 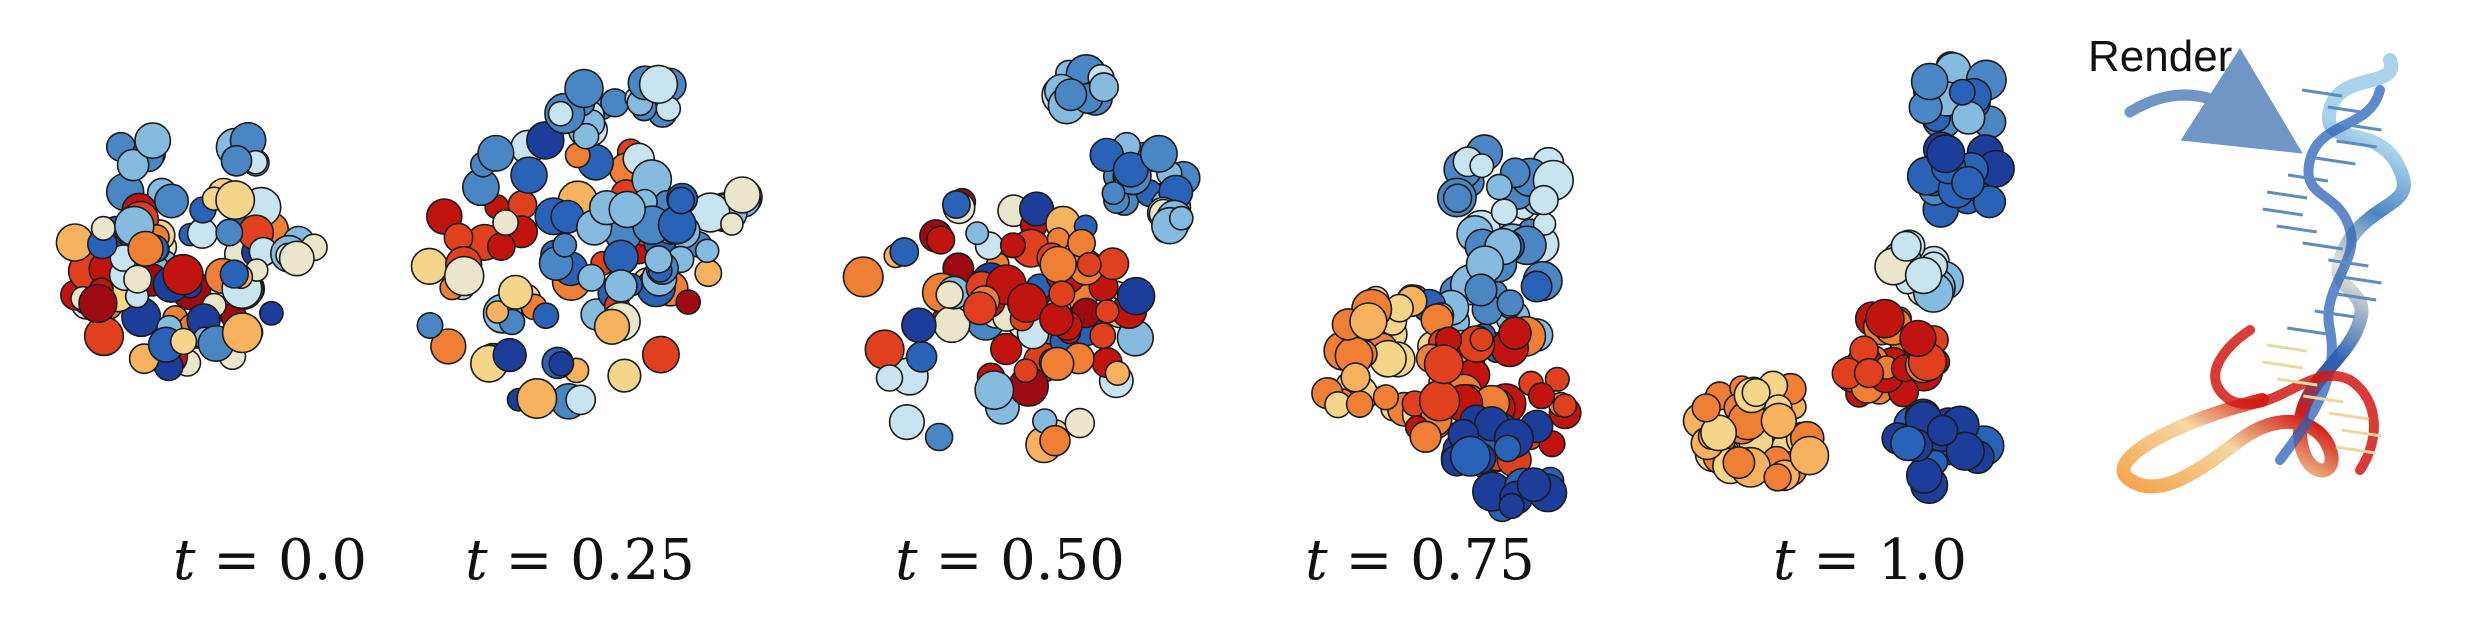 What do you see at coordinates (580, 560) in the screenshot?
I see `time-label-1: t = 0.25` at bounding box center [580, 560].